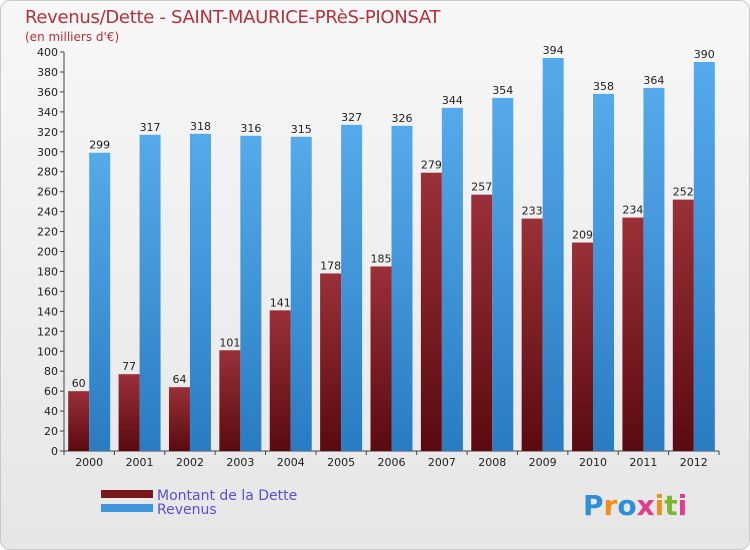 Image resolution: width=750 pixels, height=550 pixels. What do you see at coordinates (140, 462) in the screenshot?
I see `x-tick-label: 2001` at bounding box center [140, 462].